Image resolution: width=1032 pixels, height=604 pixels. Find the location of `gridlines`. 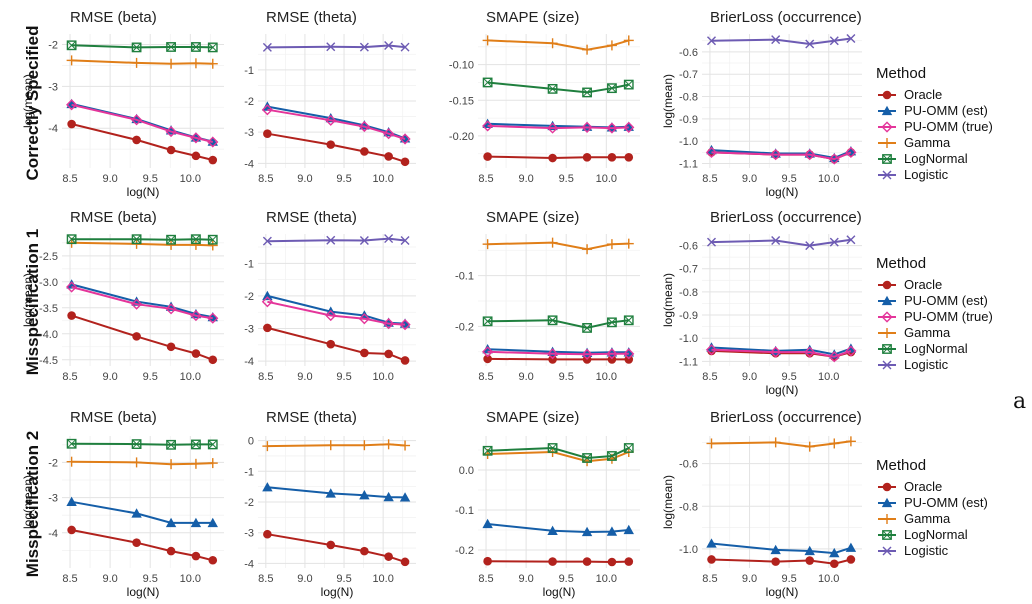

gridlines is located at coordinates (782, 101).